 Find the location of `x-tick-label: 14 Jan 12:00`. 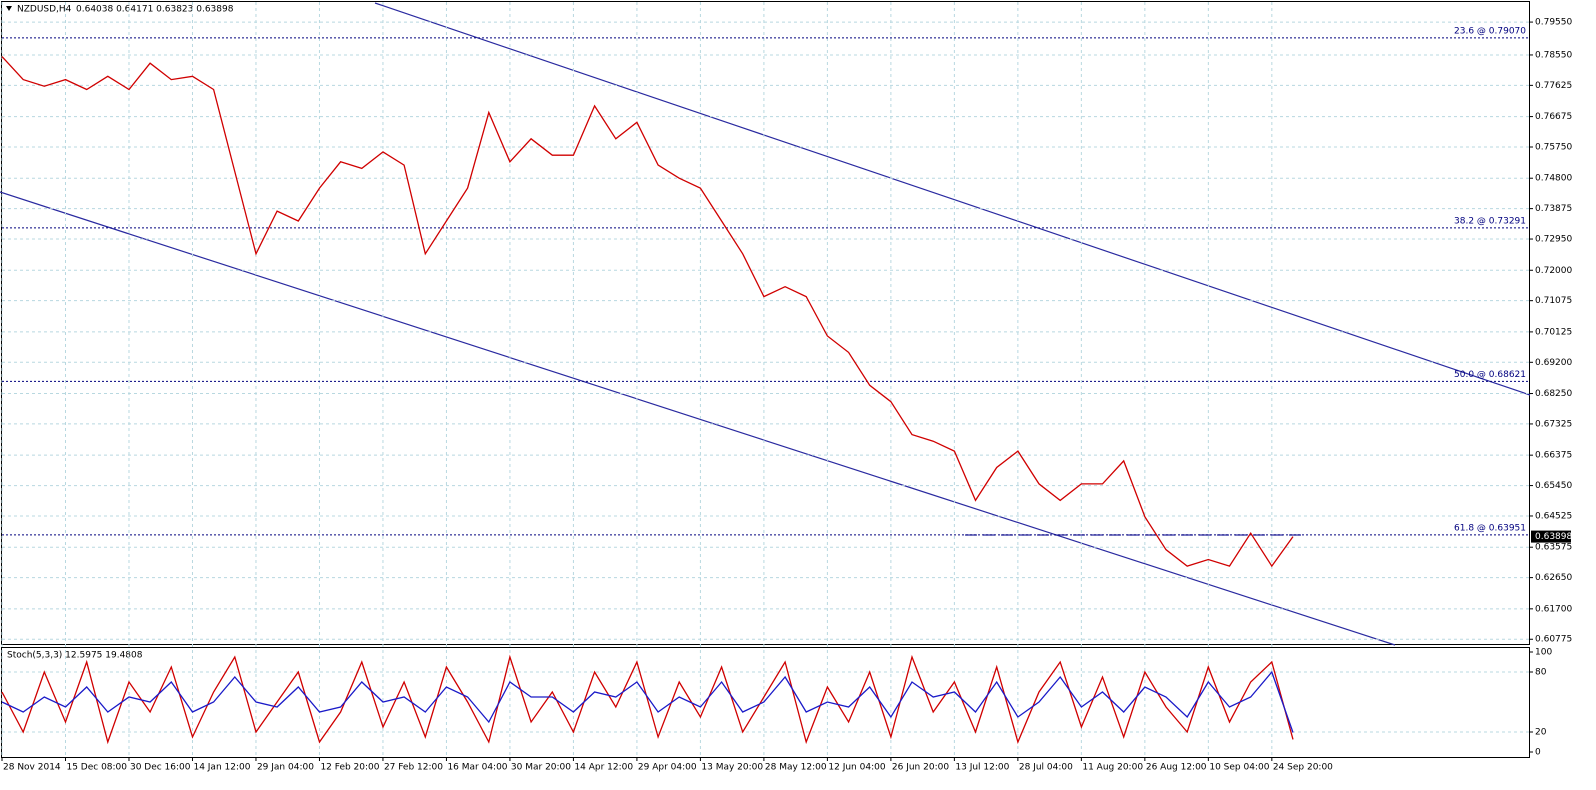

x-tick-label: 14 Jan 12:00 is located at coordinates (221, 768).